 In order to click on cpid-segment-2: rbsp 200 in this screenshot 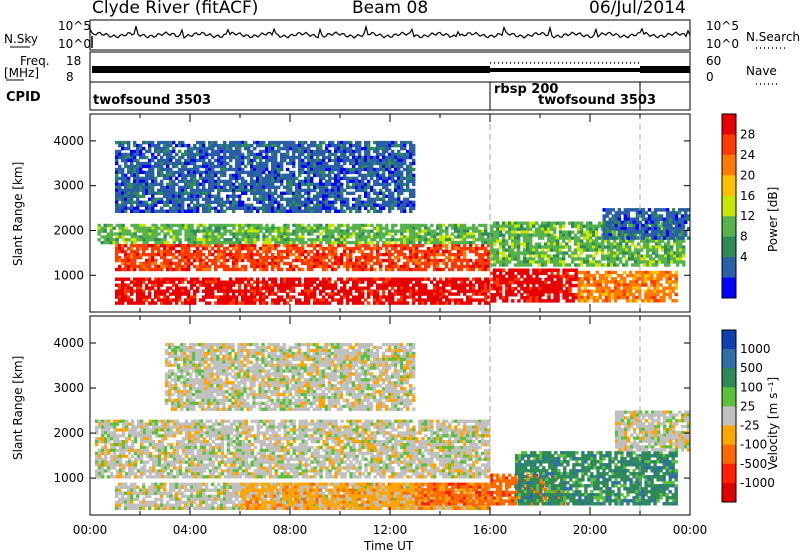, I will do `click(526, 89)`.